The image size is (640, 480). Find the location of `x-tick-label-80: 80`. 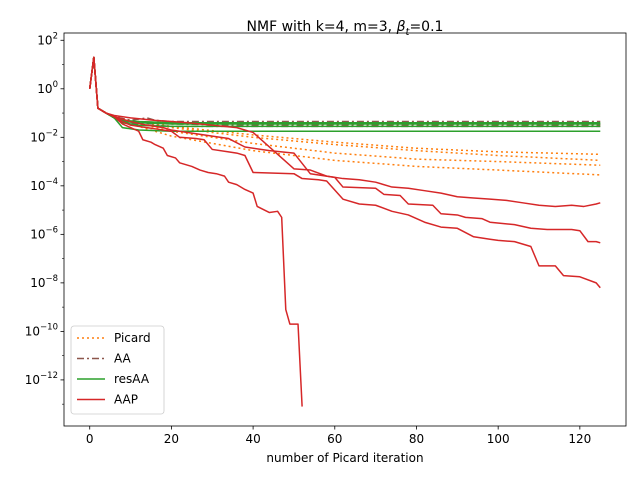

x-tick-label-80: 80 is located at coordinates (416, 439).